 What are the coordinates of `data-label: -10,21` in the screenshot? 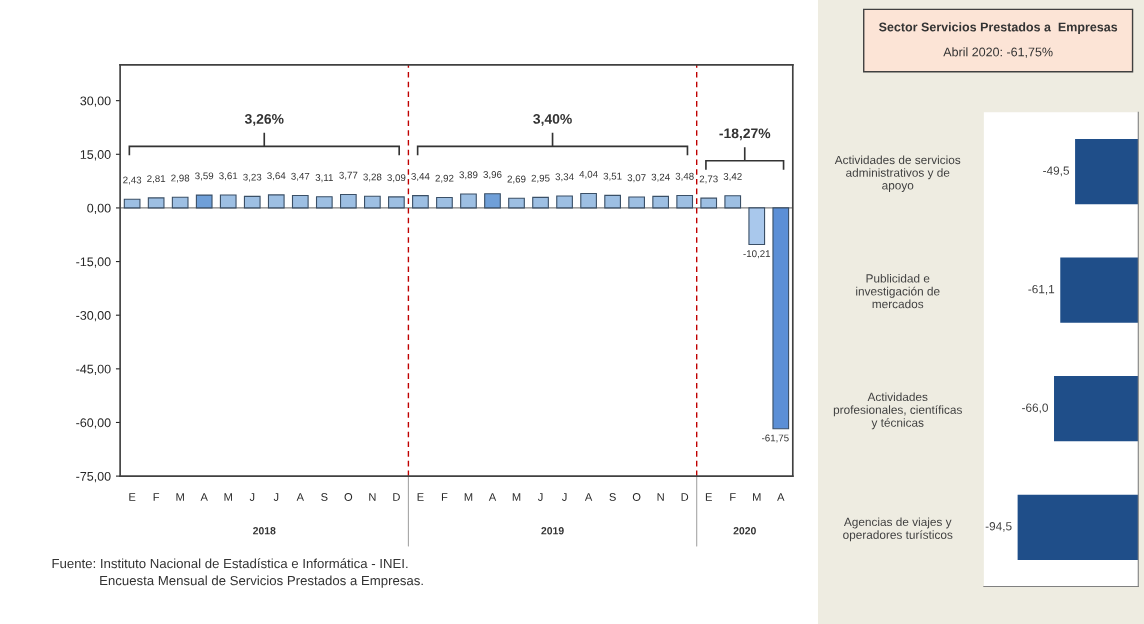 It's located at (757, 254).